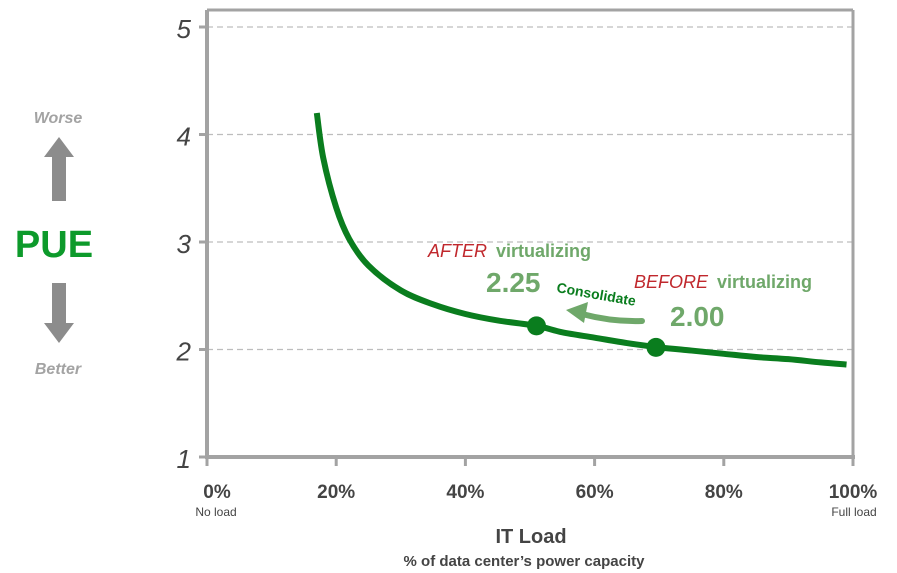 This screenshot has height=573, width=897. Describe the element at coordinates (525, 561) in the screenshot. I see `x-axis-subtitle: % of data center’s power capacity` at that location.